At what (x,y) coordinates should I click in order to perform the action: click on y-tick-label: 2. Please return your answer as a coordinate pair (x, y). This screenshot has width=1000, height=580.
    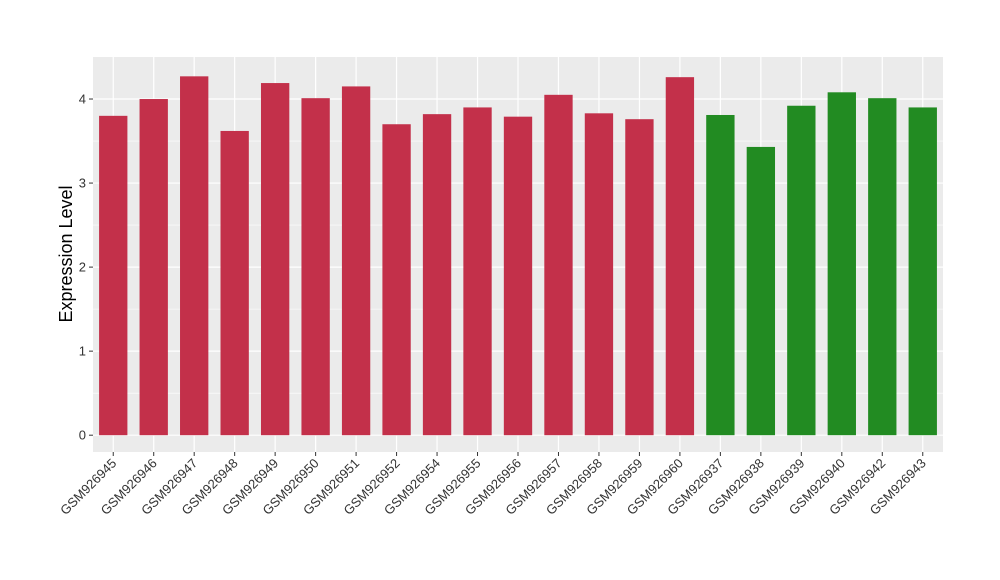
    Looking at the image, I should click on (82, 267).